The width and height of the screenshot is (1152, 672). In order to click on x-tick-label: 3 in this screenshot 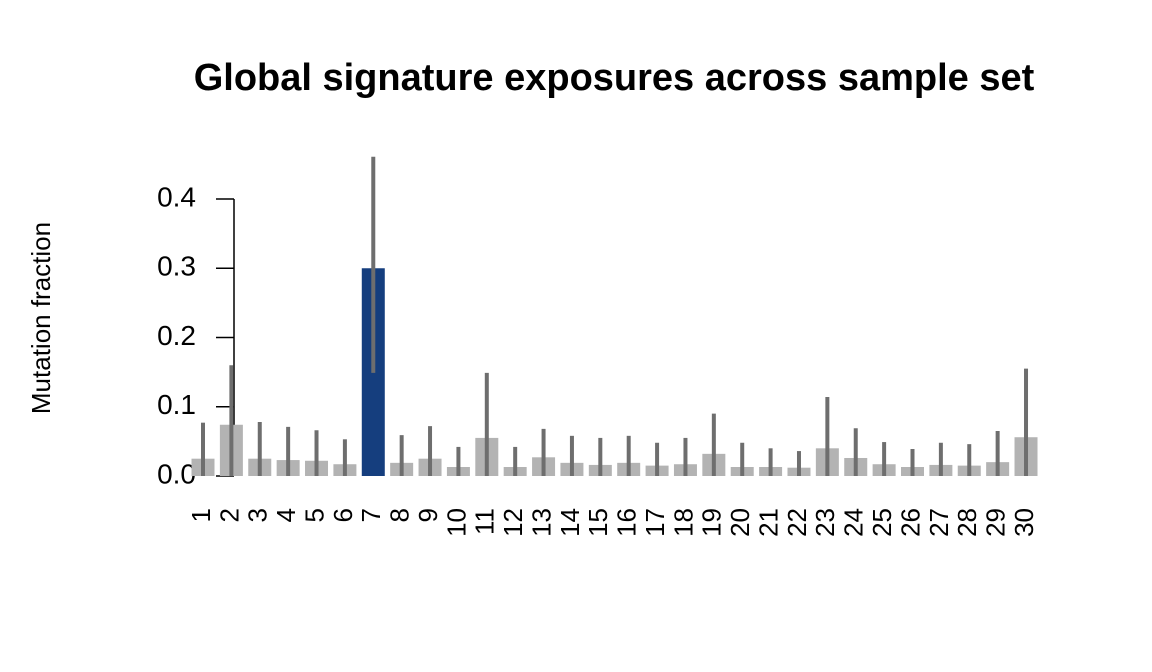, I will do `click(258, 515)`.